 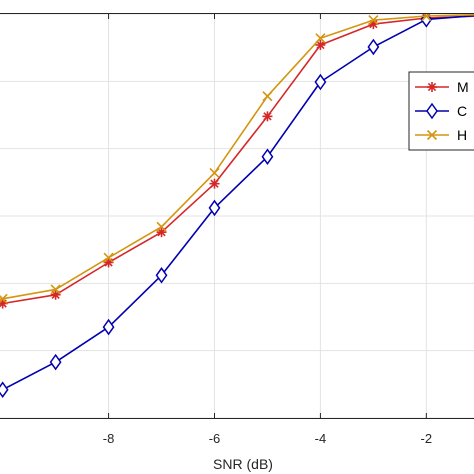 What do you see at coordinates (215, 438) in the screenshot?
I see `x-tick-label-1: -6` at bounding box center [215, 438].